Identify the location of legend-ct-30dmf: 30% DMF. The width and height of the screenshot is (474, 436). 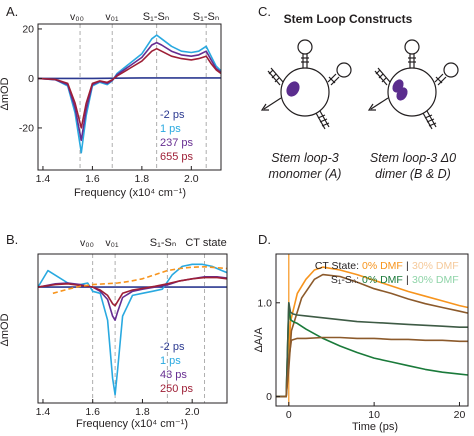
(435, 266).